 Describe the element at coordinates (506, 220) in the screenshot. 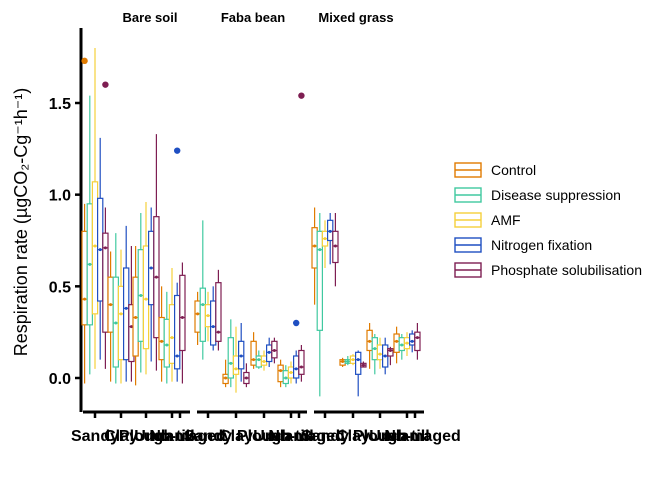

I see `legend-label: AMF` at that location.